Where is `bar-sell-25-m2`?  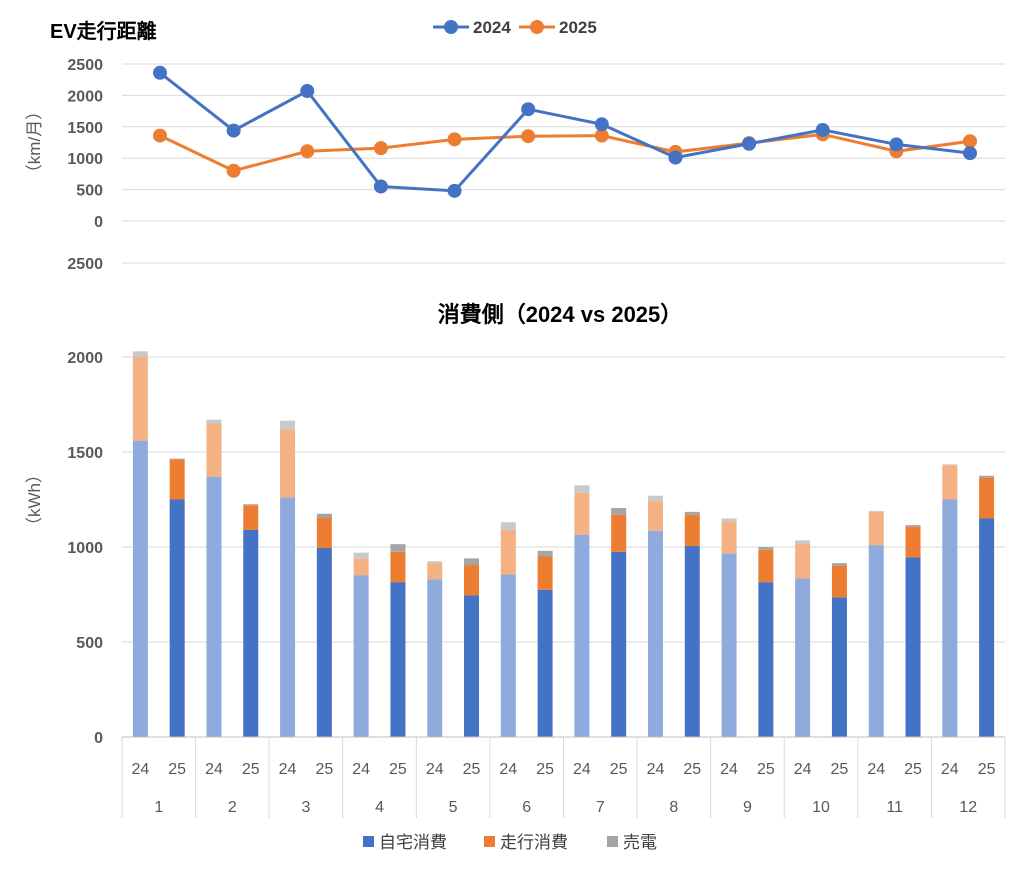 bar-sell-25-m2 is located at coordinates (251, 505).